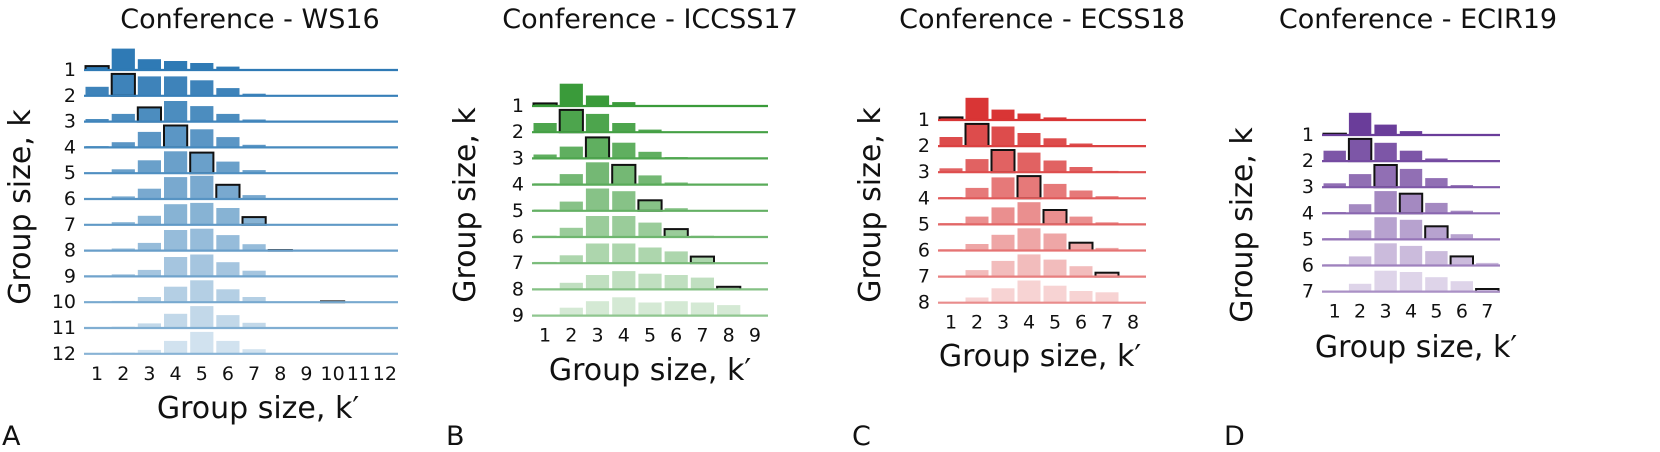 This screenshot has width=1660, height=452. I want to click on x-tick-label: 4, so click(1411, 312).